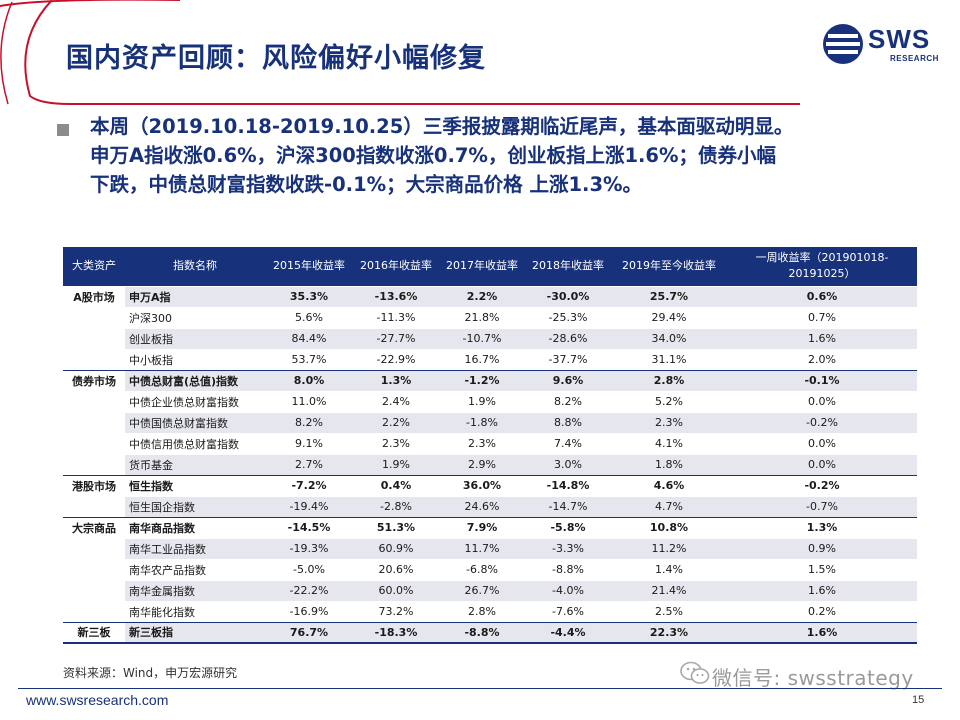  I want to click on return-ytd-cell: 1.4%, so click(669, 569).